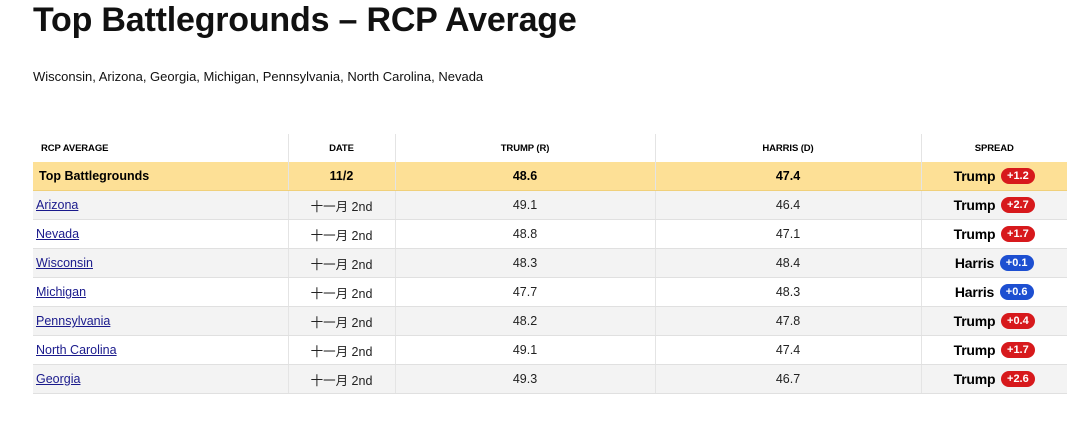  Describe the element at coordinates (524, 379) in the screenshot. I see `trump-cell: 49.3` at that location.